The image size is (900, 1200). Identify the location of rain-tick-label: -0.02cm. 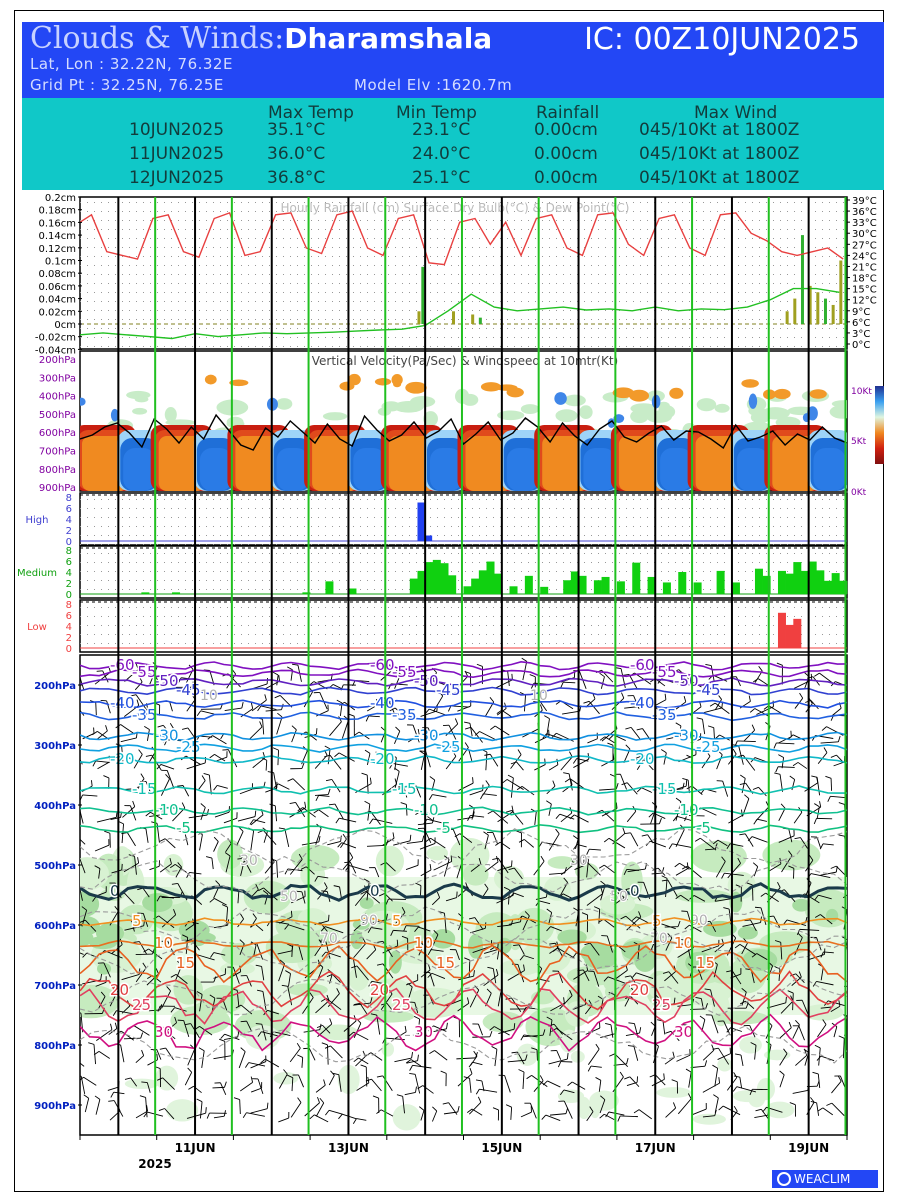
(55, 338).